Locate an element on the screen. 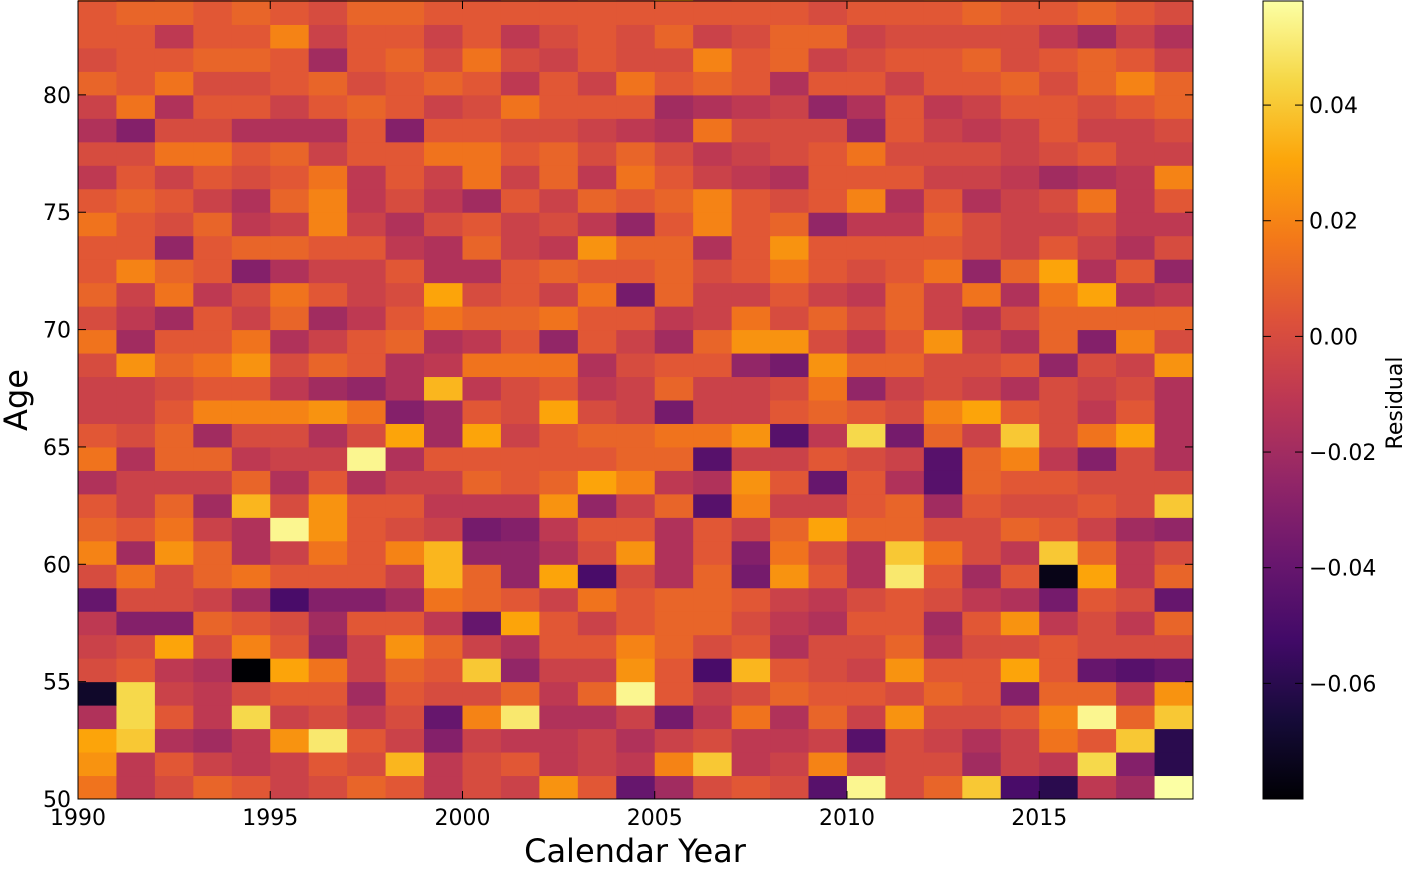 This screenshot has width=1407, height=869. x-tick-label: 2000 is located at coordinates (462, 818).